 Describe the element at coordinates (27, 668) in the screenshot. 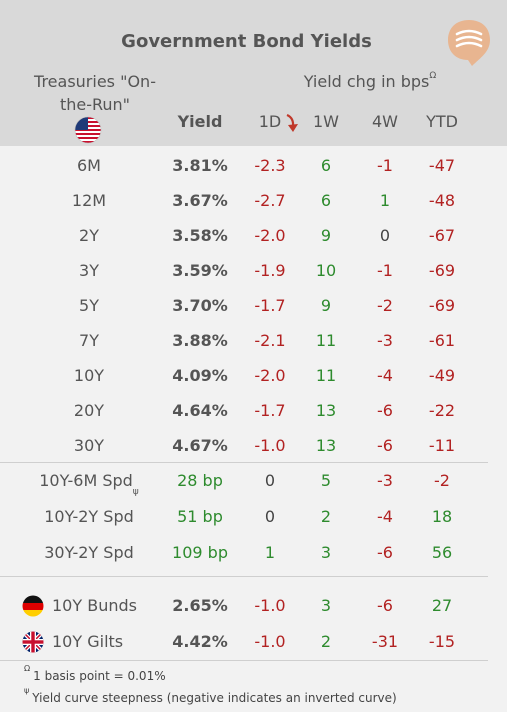

I see `footnote-symbol: Ω` at that location.